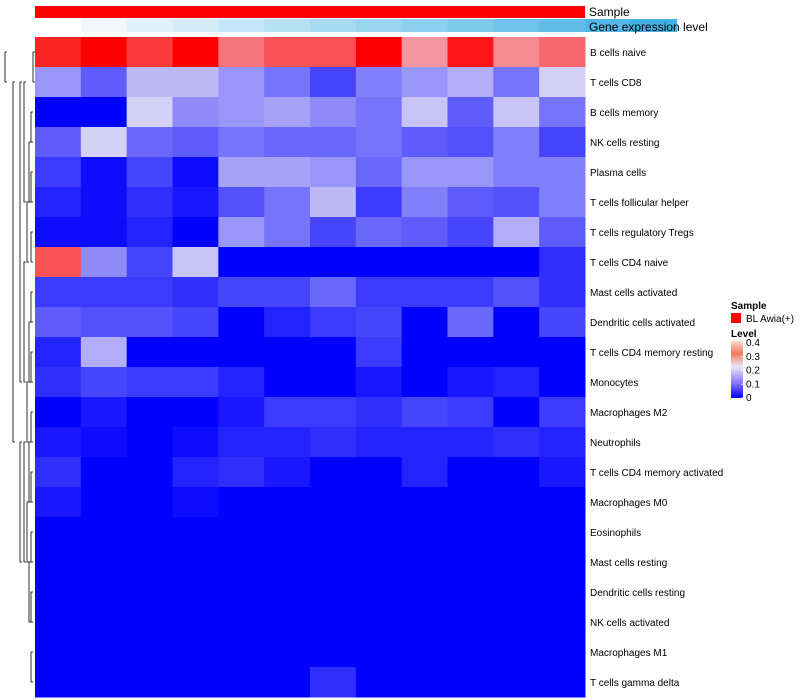  Describe the element at coordinates (642, 233) in the screenshot. I see `row-label: T cells regulatory Tregs` at that location.